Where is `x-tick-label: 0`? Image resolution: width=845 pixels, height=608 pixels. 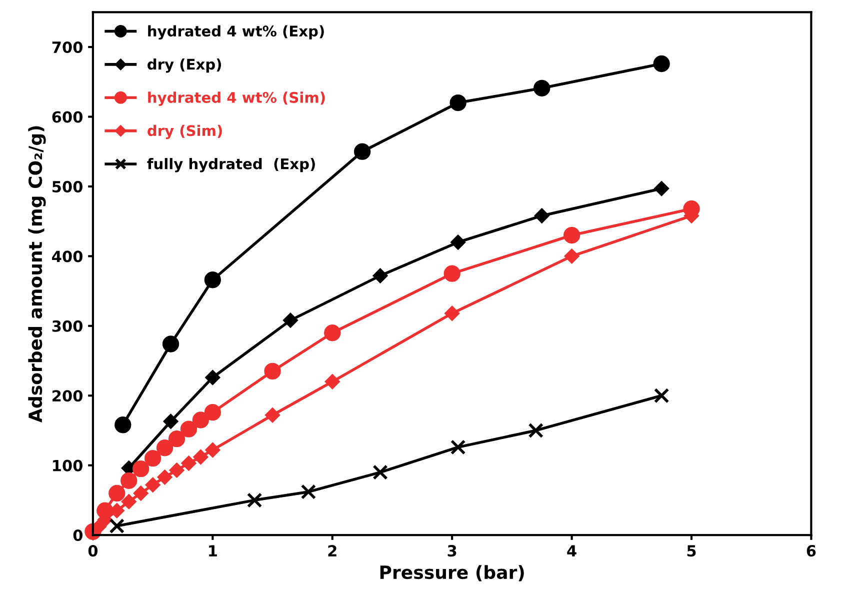 x-tick-label: 0 is located at coordinates (93, 551).